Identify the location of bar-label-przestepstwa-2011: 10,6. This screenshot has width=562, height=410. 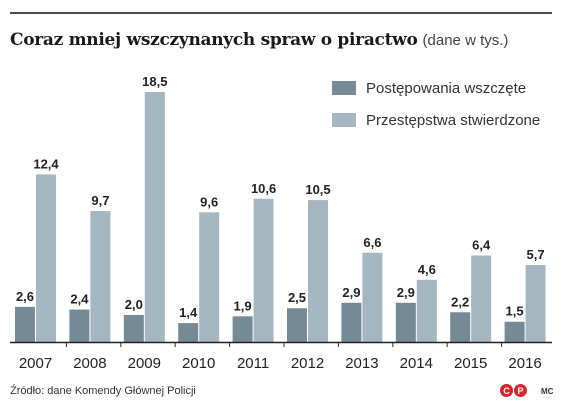
(263, 188).